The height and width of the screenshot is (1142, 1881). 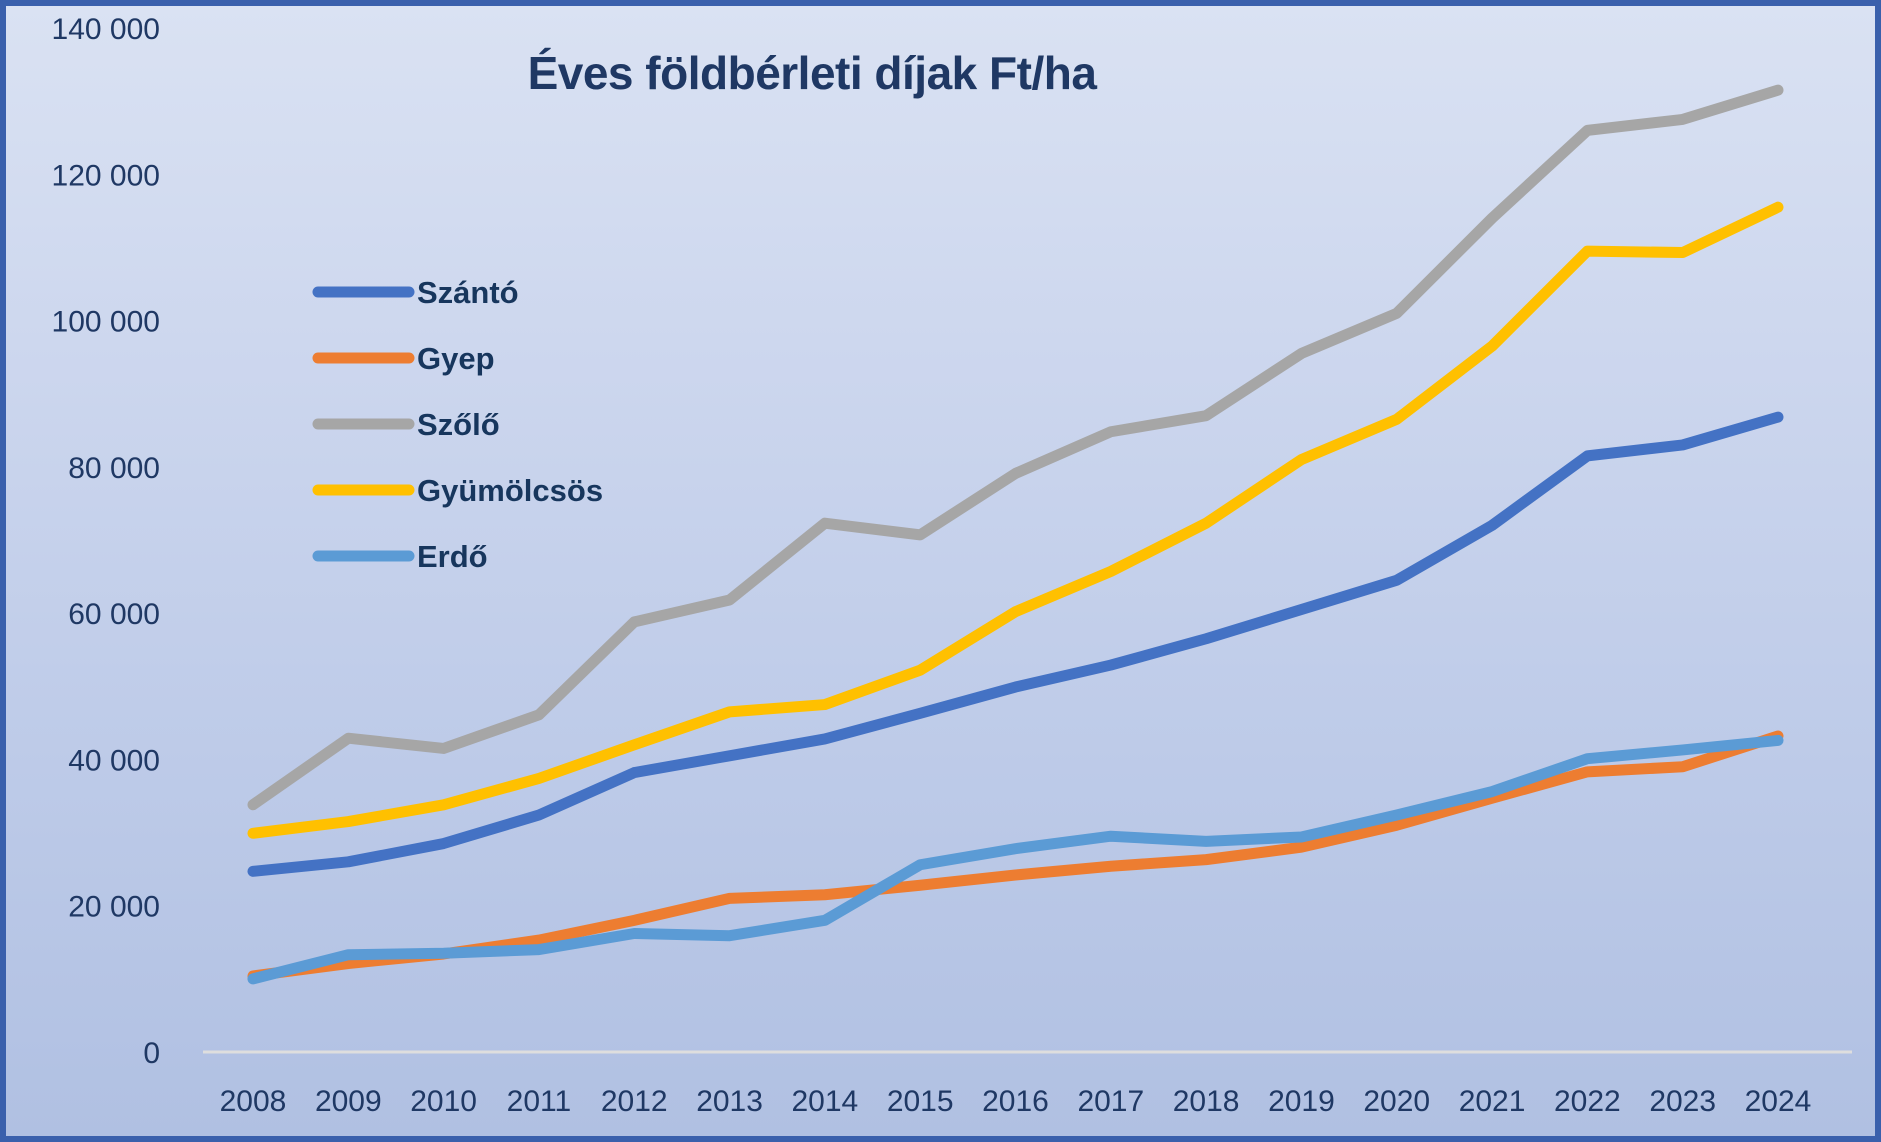 I want to click on x-axis-tick-label: 2020, so click(x=1396, y=1101).